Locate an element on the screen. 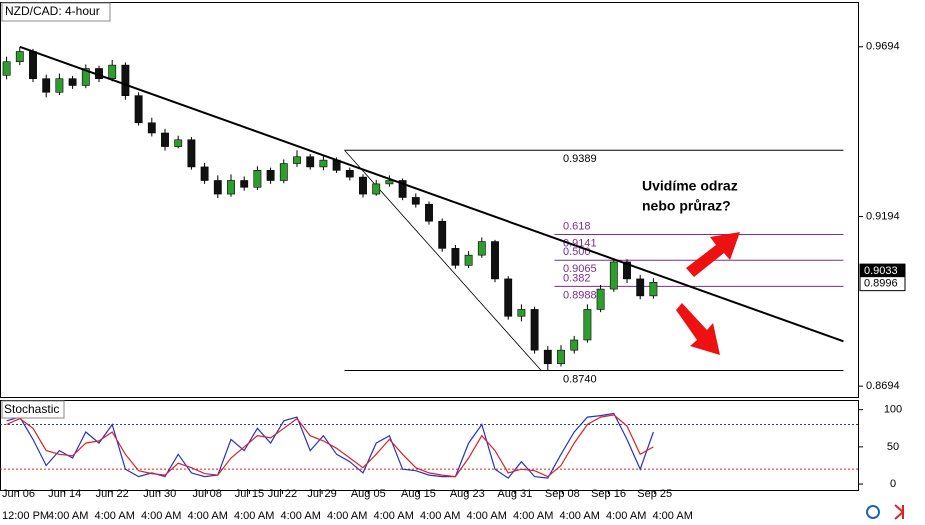 Image resolution: width=925 pixels, height=525 pixels. chart-title: NZD/CAD: 4-hour is located at coordinates (52, 11).